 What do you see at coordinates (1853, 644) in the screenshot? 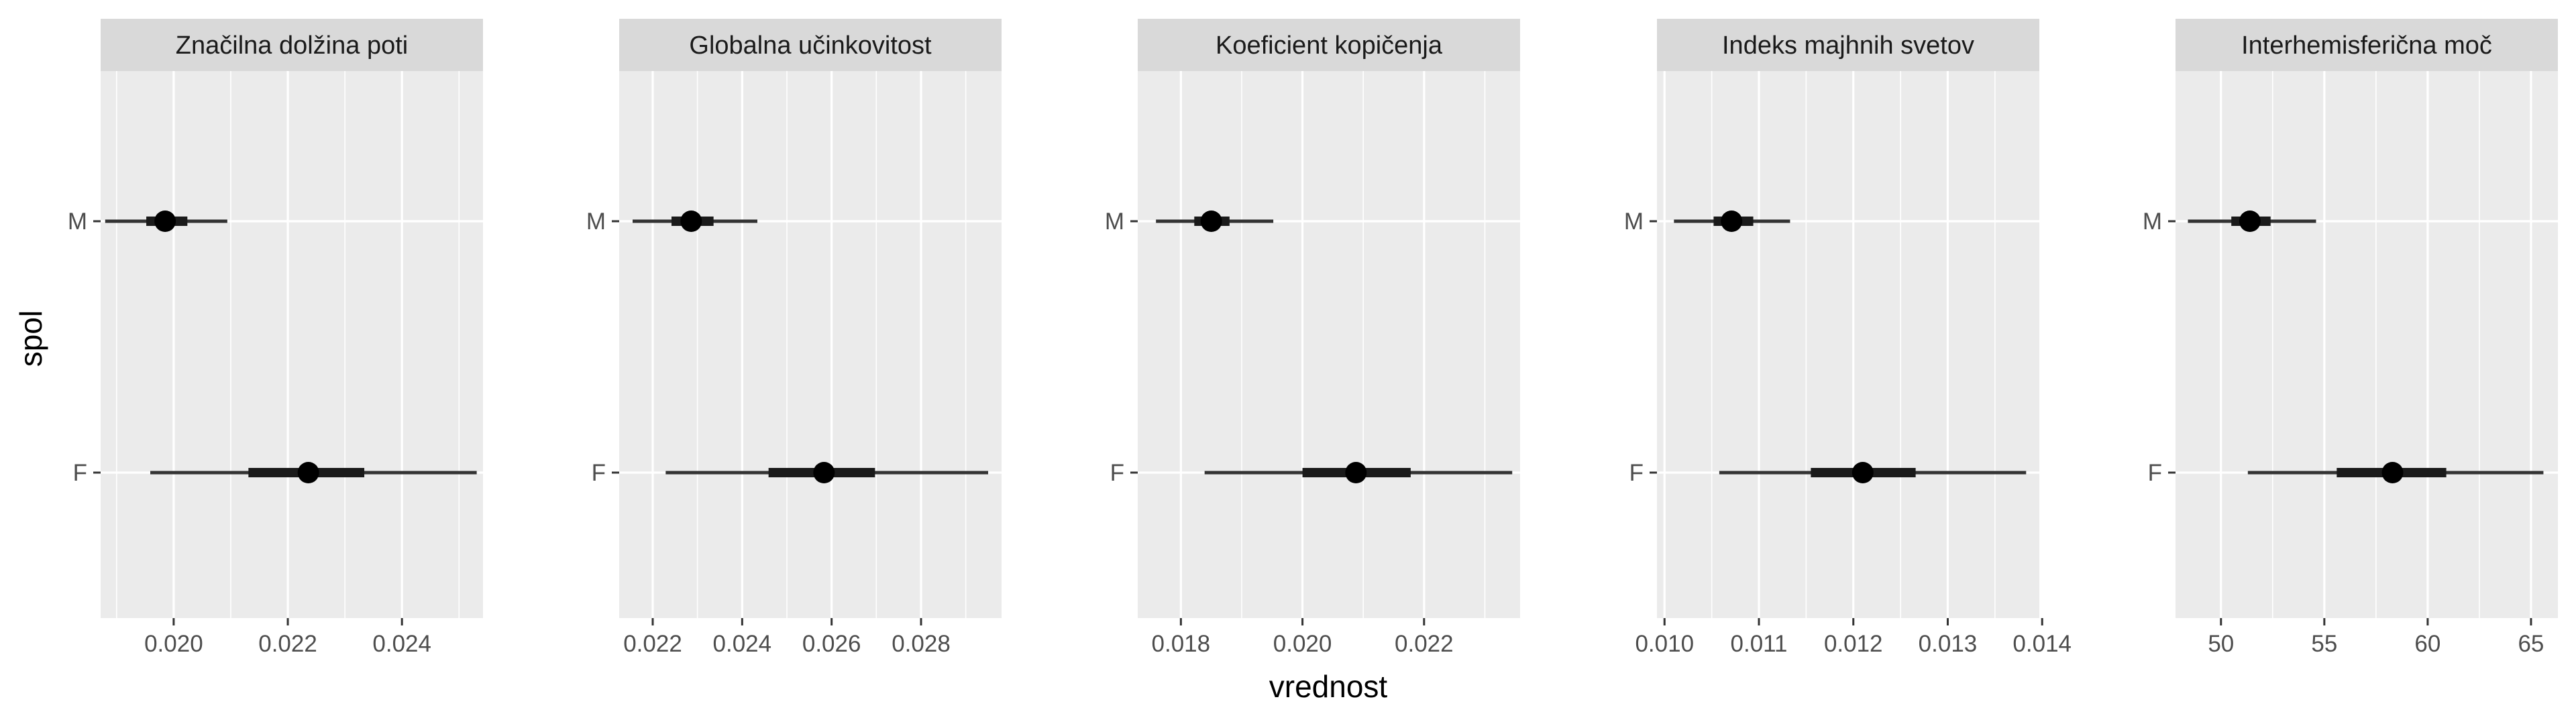
I see `x-tick-label: 0.012` at bounding box center [1853, 644].